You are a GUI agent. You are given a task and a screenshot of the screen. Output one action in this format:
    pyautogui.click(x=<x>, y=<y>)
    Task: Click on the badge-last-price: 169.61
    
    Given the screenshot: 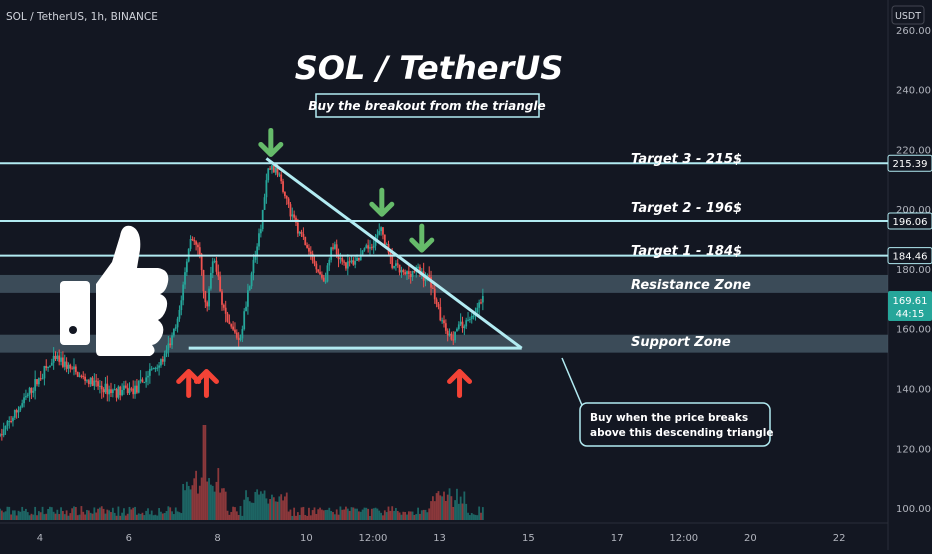 What is the action you would take?
    pyautogui.click(x=910, y=301)
    